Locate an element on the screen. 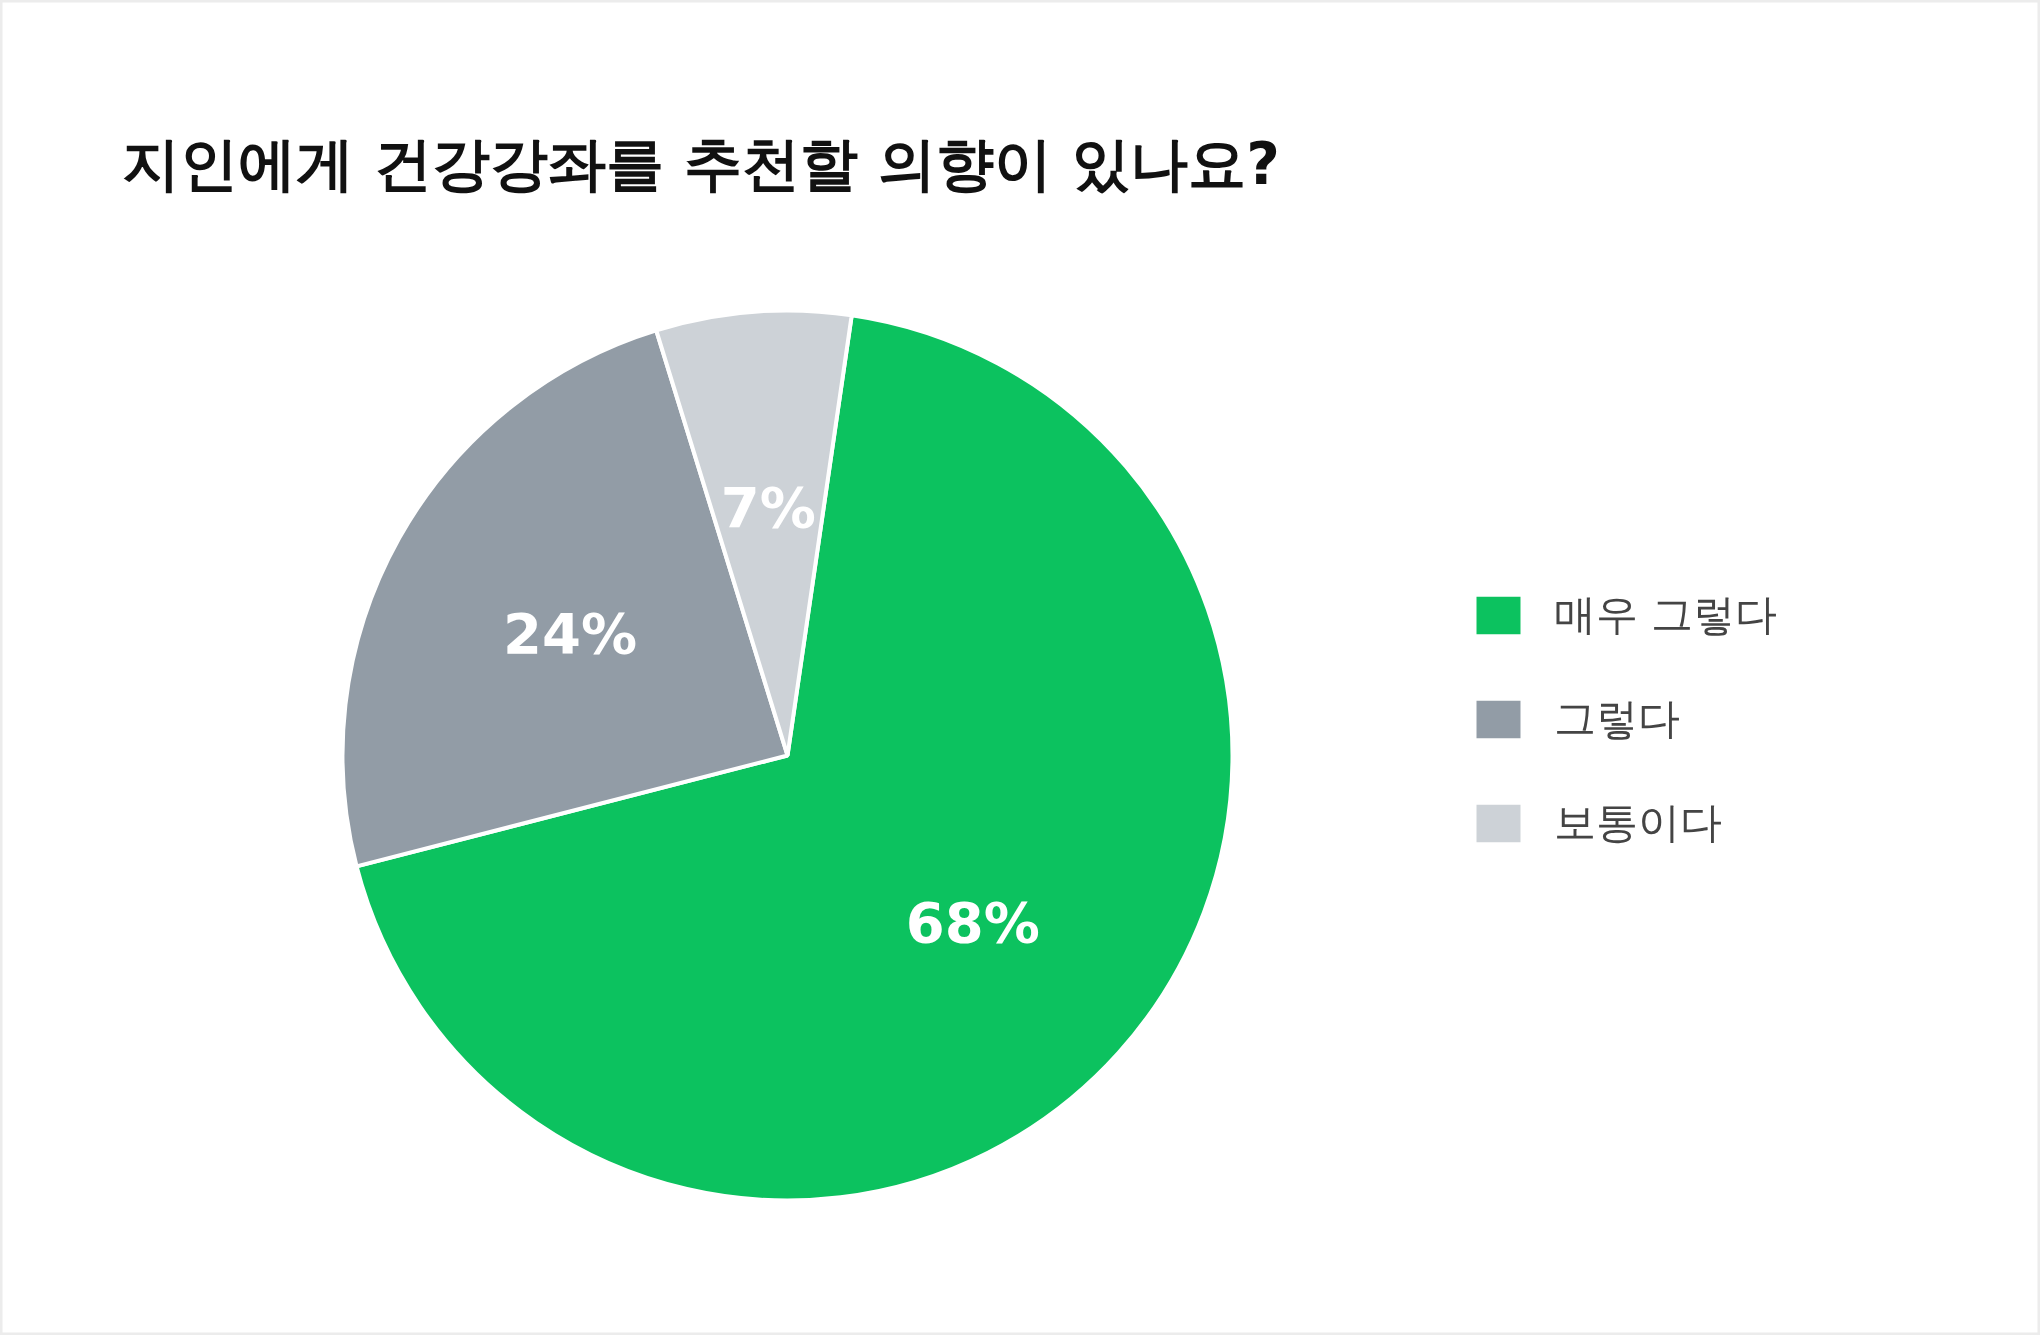 The width and height of the screenshot is (2040, 1335). chart-title: 지인에게 건강강좌를 추천할 의향이 있나요? is located at coordinates (700, 163).